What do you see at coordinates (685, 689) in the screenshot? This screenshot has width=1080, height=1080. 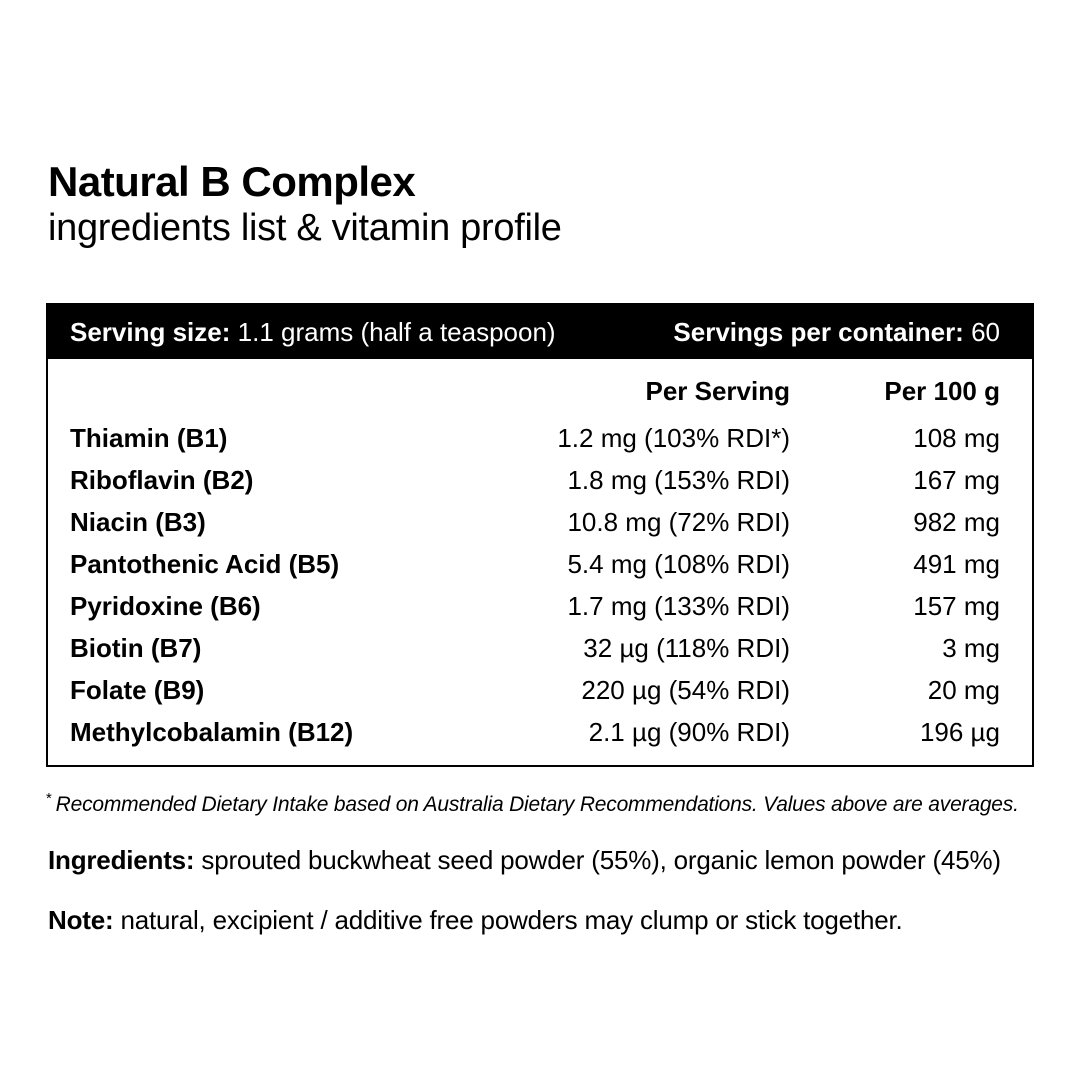 I see `per-serving-value: 220 µg (54% RDI)` at bounding box center [685, 689].